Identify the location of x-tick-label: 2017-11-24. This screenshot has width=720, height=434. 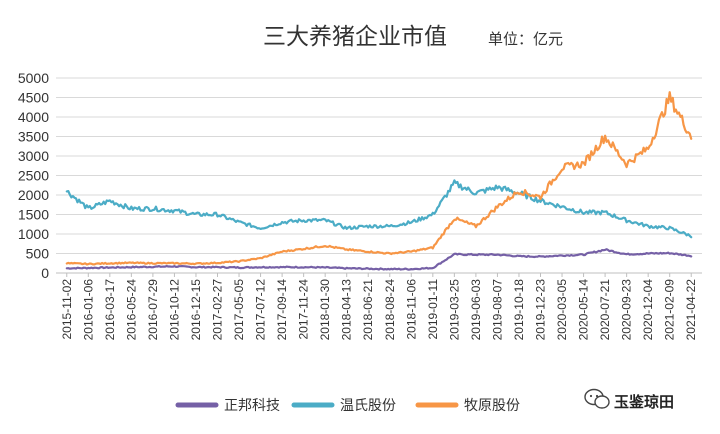
(304, 309).